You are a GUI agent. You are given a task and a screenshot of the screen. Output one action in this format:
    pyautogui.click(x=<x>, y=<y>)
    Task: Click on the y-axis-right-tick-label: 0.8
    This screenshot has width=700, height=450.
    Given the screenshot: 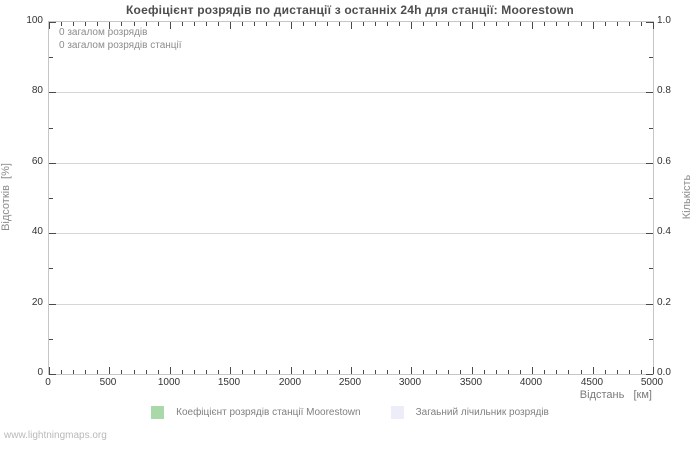 What is the action you would take?
    pyautogui.click(x=664, y=90)
    